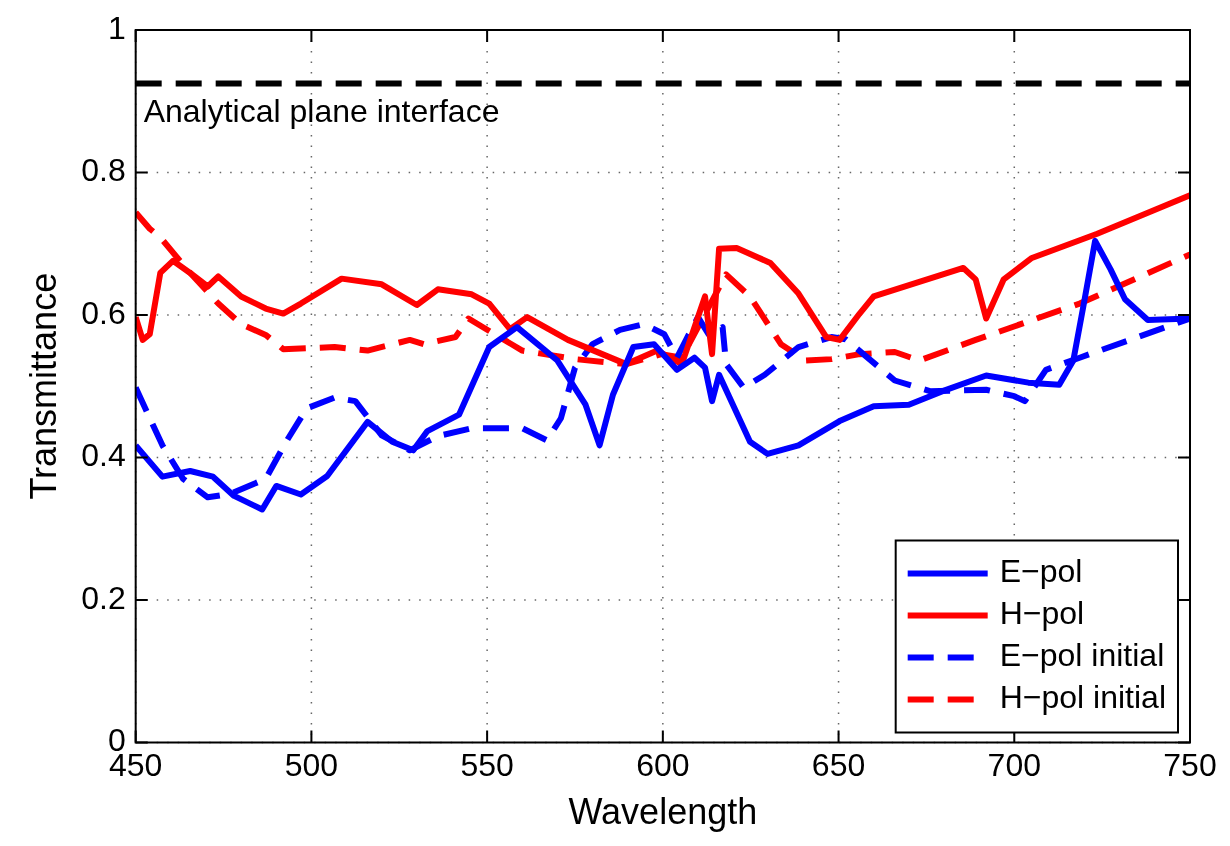 This screenshot has width=1230, height=846. Describe the element at coordinates (311, 765) in the screenshot. I see `x-tick-label: 500` at that location.